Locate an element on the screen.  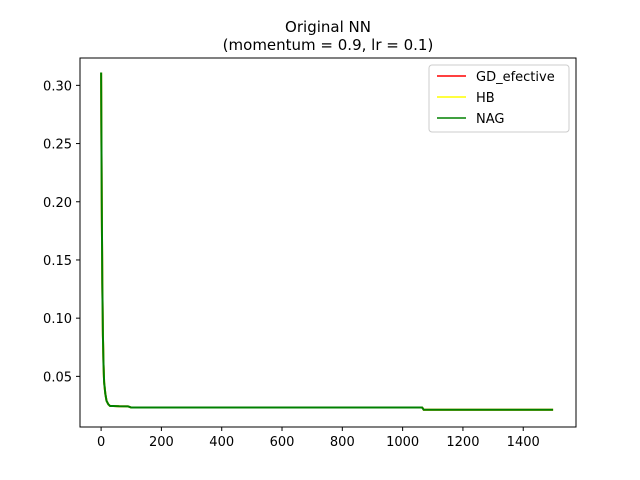
y-tick-label: 0.25 is located at coordinates (57, 145).